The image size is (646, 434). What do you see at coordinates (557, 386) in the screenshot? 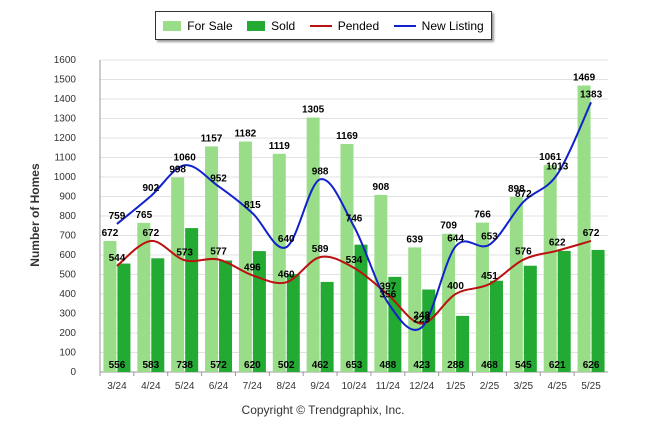
I see `x-tick-label: 4/25` at bounding box center [557, 386].